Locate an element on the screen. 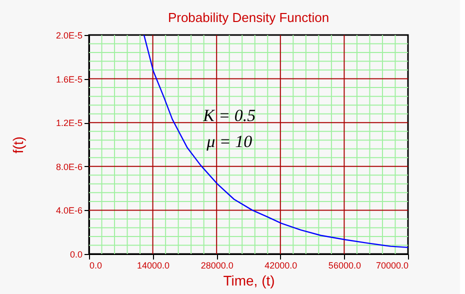  x-axis-title: Time, (t) is located at coordinates (249, 280).